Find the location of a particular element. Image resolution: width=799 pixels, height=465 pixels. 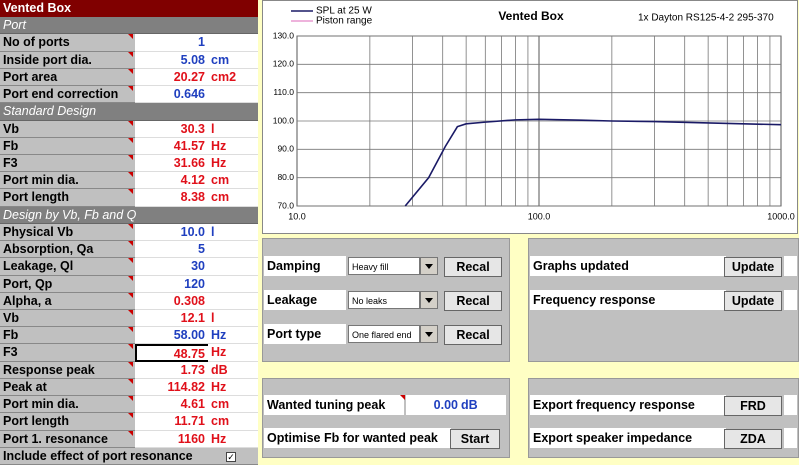

y-tick-label: 130.0 is located at coordinates (284, 35).